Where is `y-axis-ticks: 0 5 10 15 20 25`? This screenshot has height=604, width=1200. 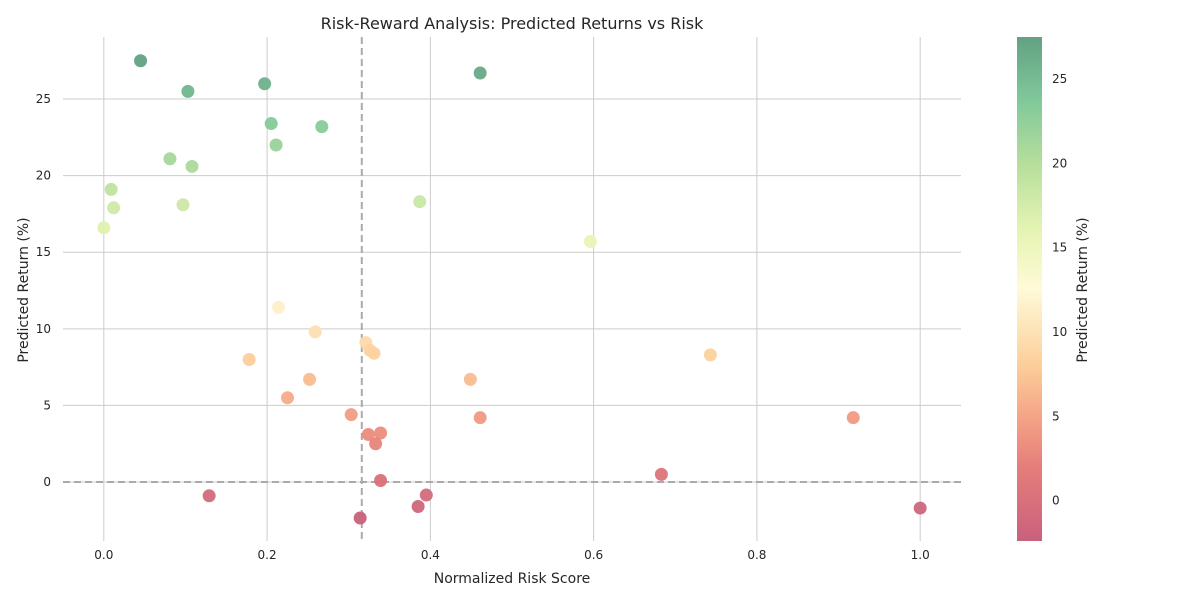 y-axis-ticks: 0 5 10 15 20 25 is located at coordinates (43, 290).